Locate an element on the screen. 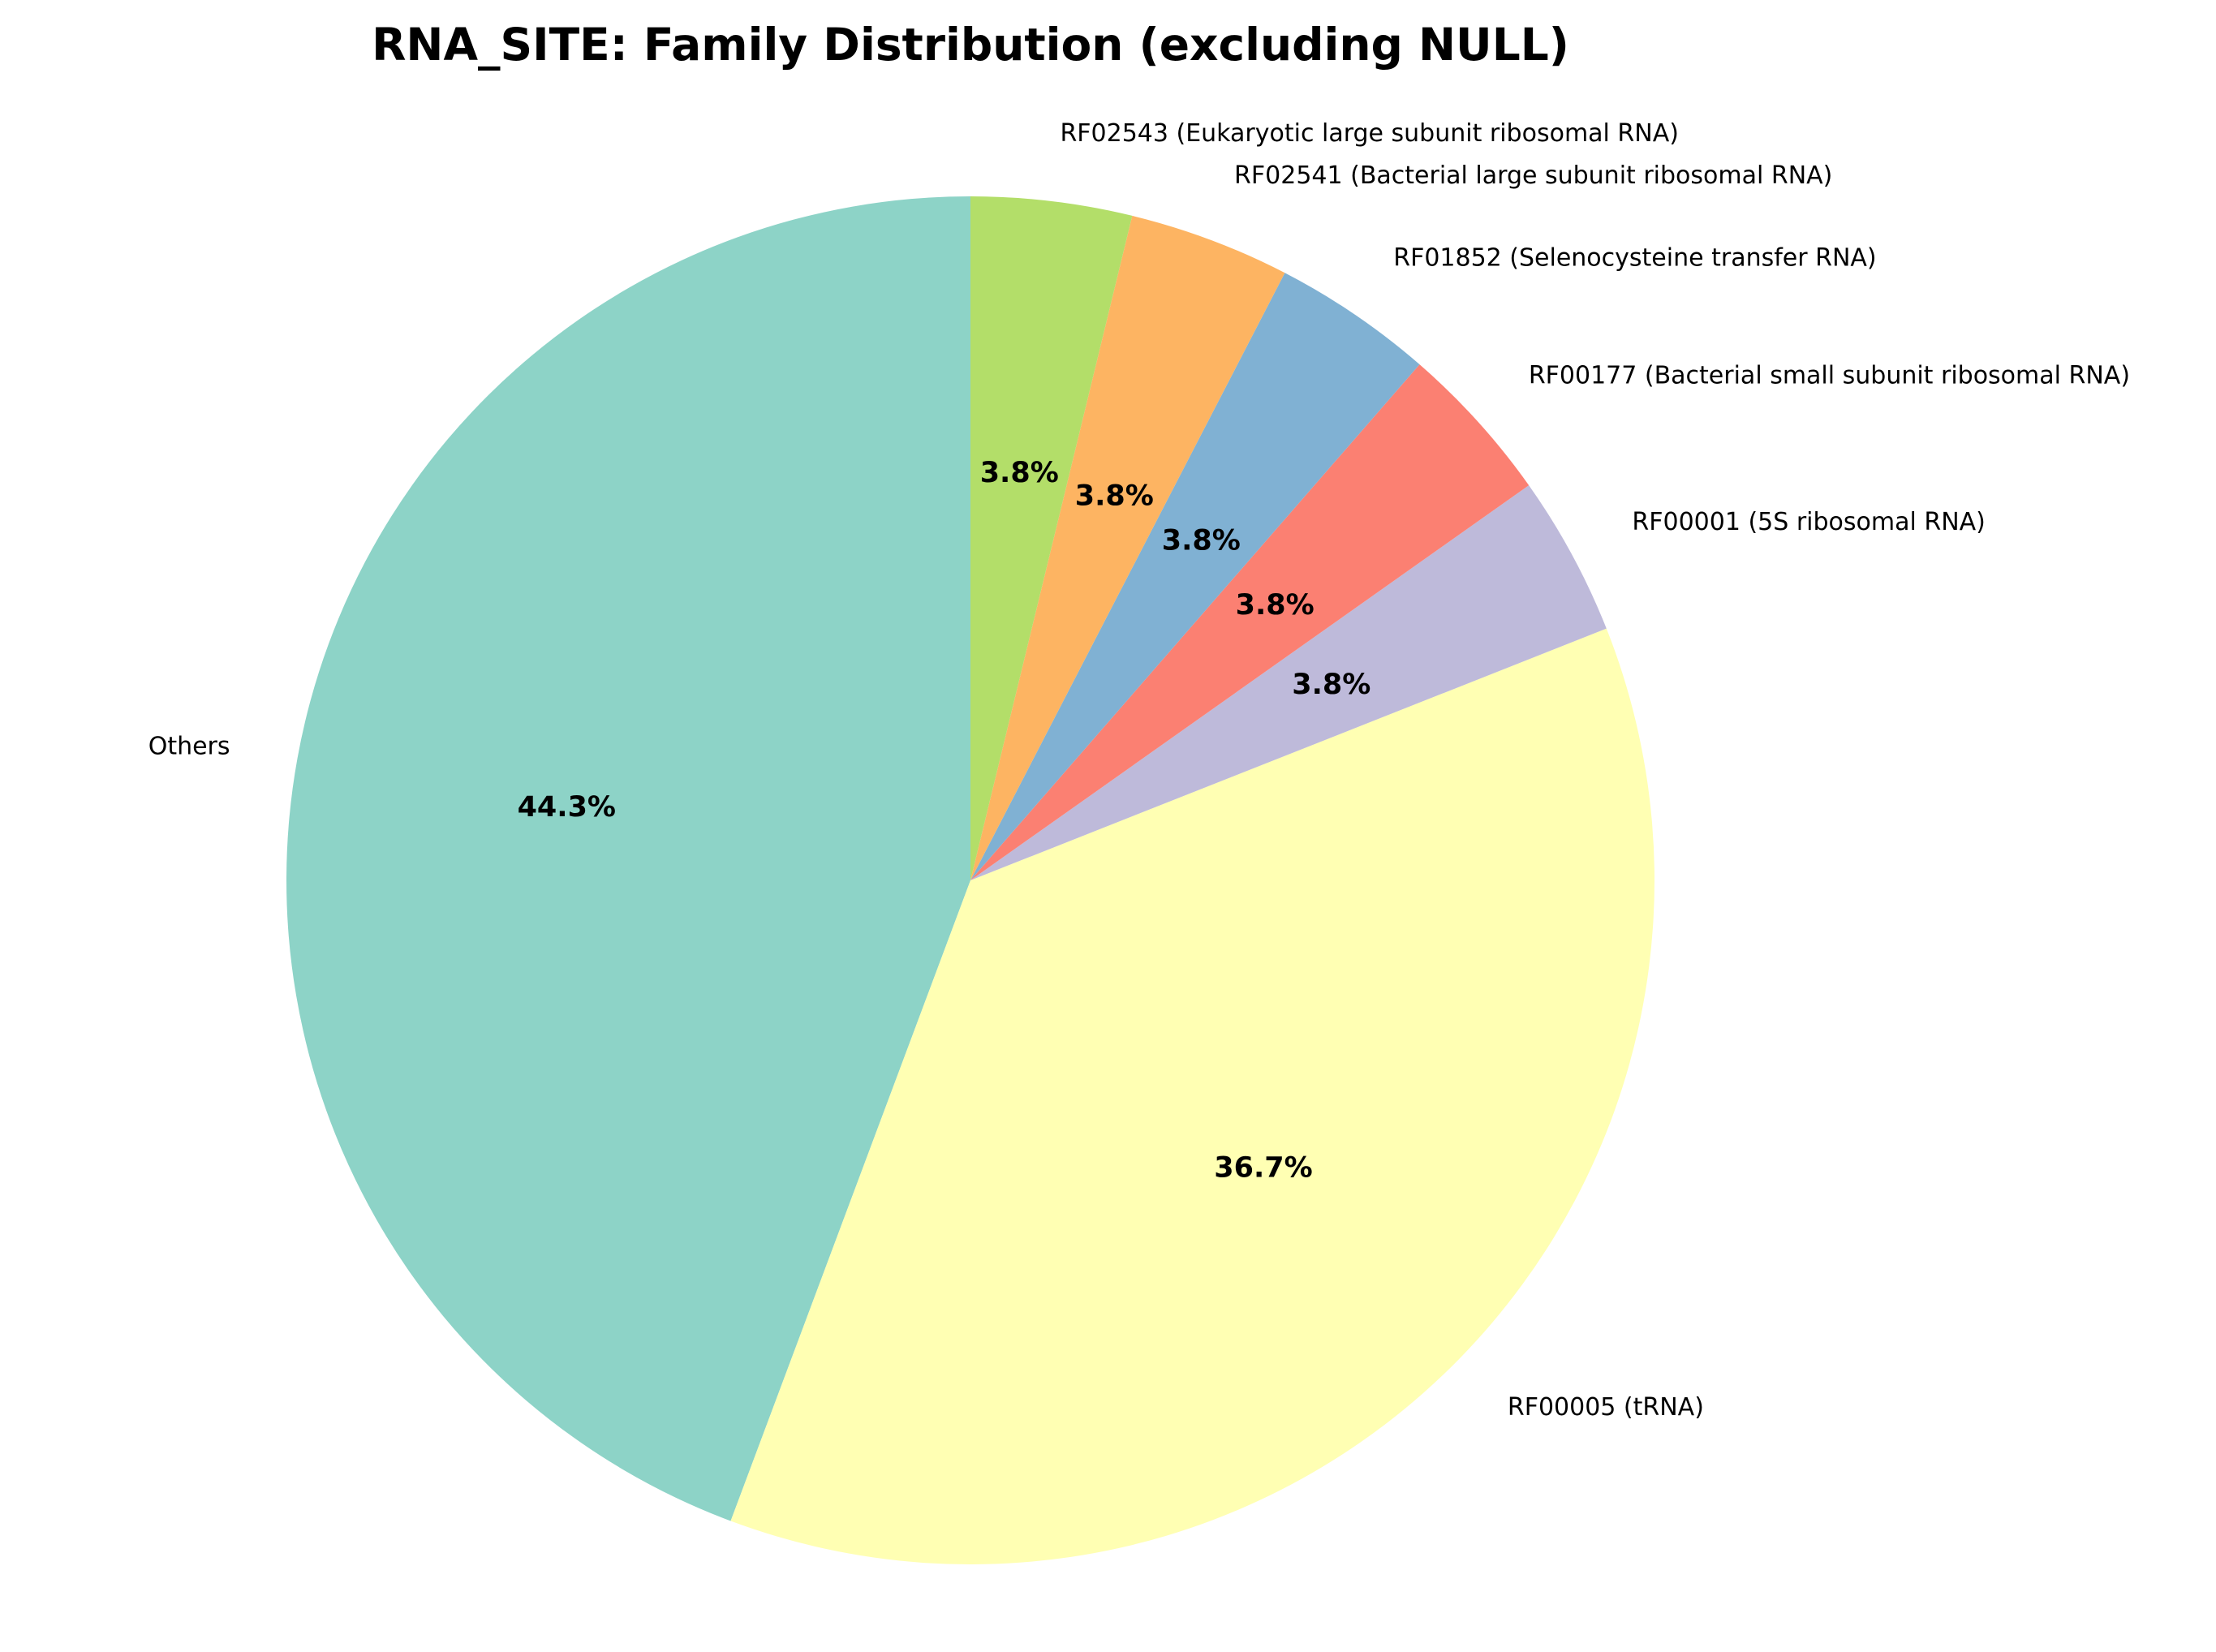 The width and height of the screenshot is (2216, 1652). pie-slice-label: RF00005 (tRNA) is located at coordinates (1606, 1407).